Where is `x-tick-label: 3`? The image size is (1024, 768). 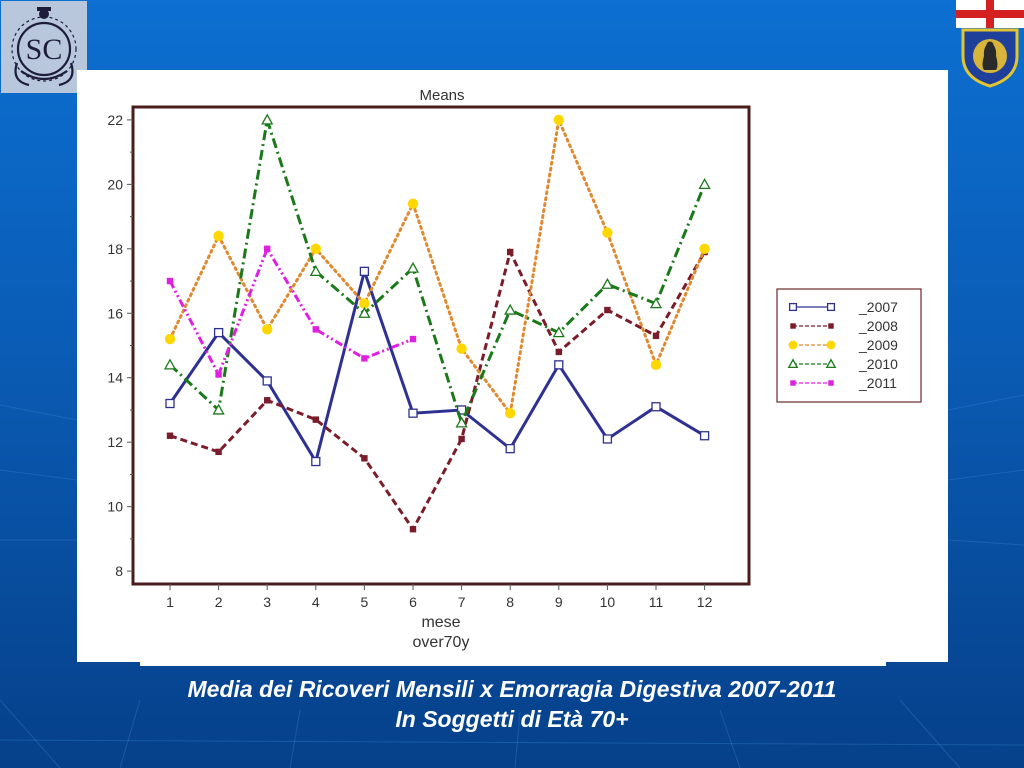
x-tick-label: 3 is located at coordinates (267, 602).